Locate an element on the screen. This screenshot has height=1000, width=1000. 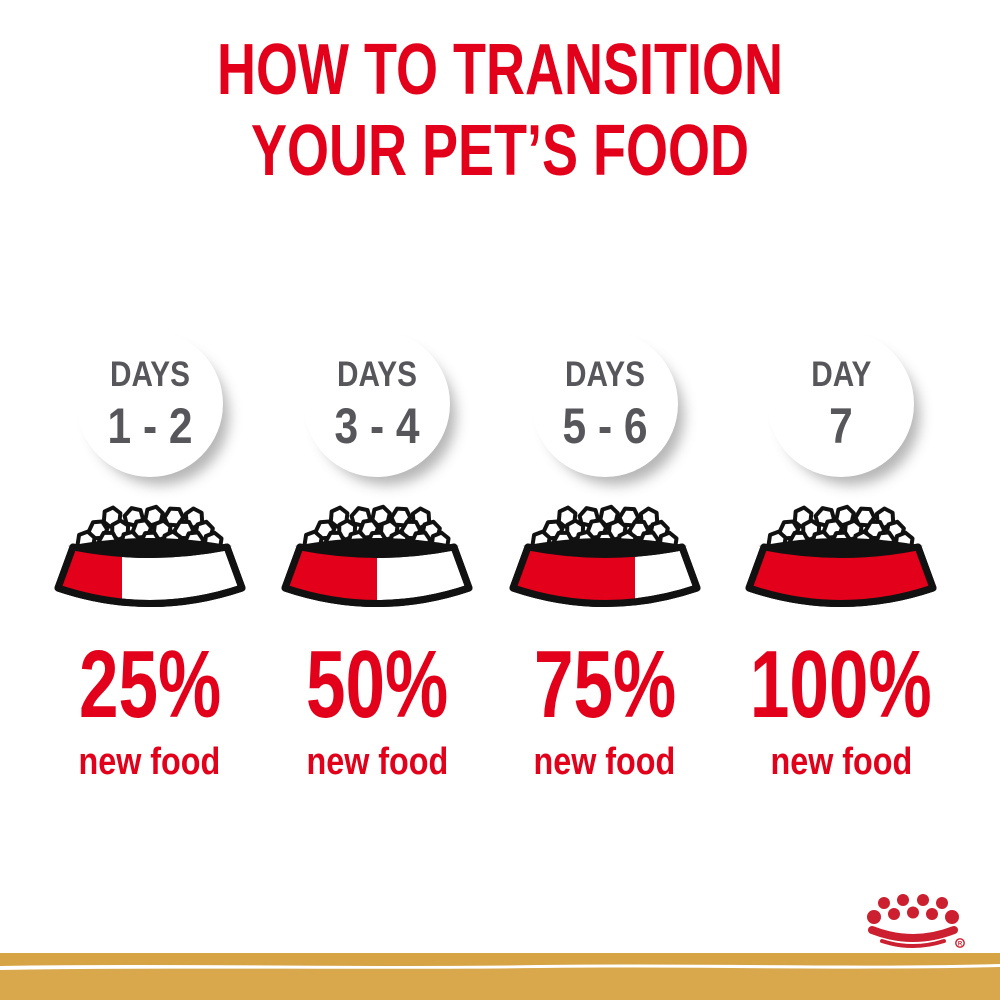
day-badge-range: 7 is located at coordinates (841, 425).